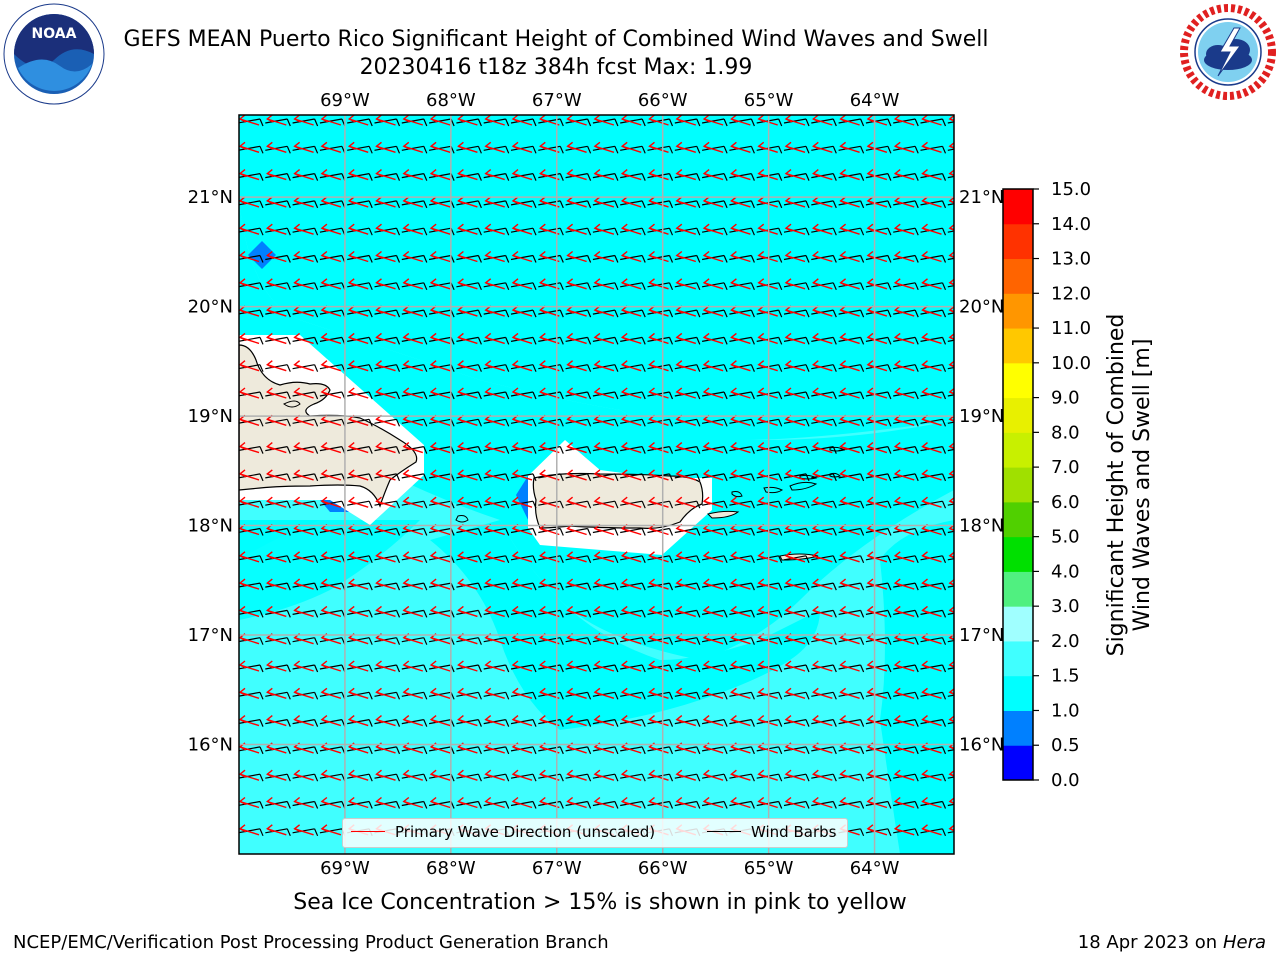 The height and width of the screenshot is (960, 1280). Describe the element at coordinates (1065, 432) in the screenshot. I see `colorbar-tick-label: 8.0` at that location.